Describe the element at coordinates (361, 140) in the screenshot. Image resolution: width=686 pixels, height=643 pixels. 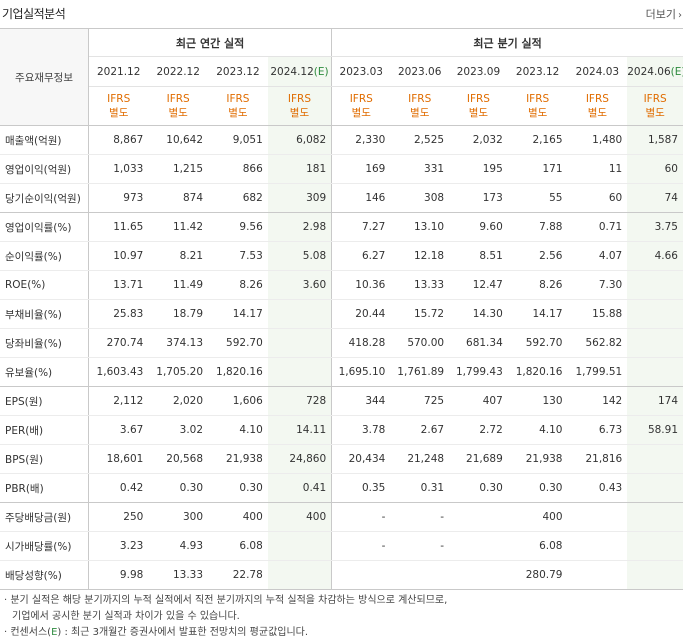
I see `value-cell: 2,330` at that location.